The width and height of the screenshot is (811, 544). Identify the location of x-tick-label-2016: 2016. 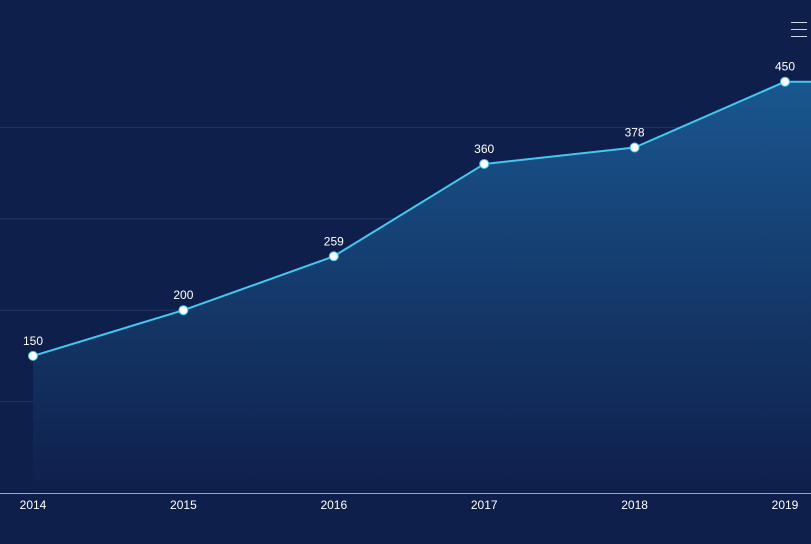
(333, 505).